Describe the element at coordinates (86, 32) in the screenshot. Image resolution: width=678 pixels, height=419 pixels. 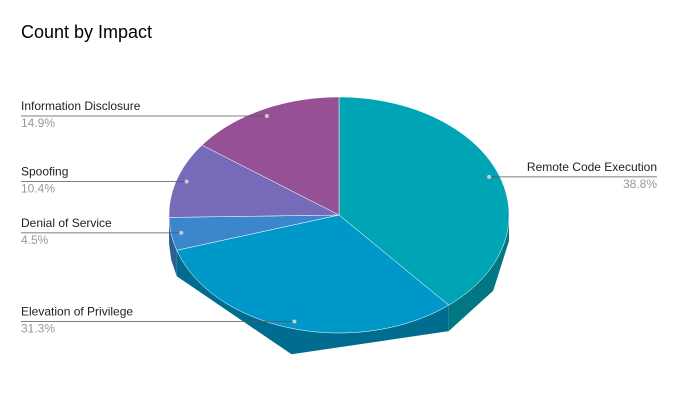
I see `chart-title: Count by Impact` at that location.